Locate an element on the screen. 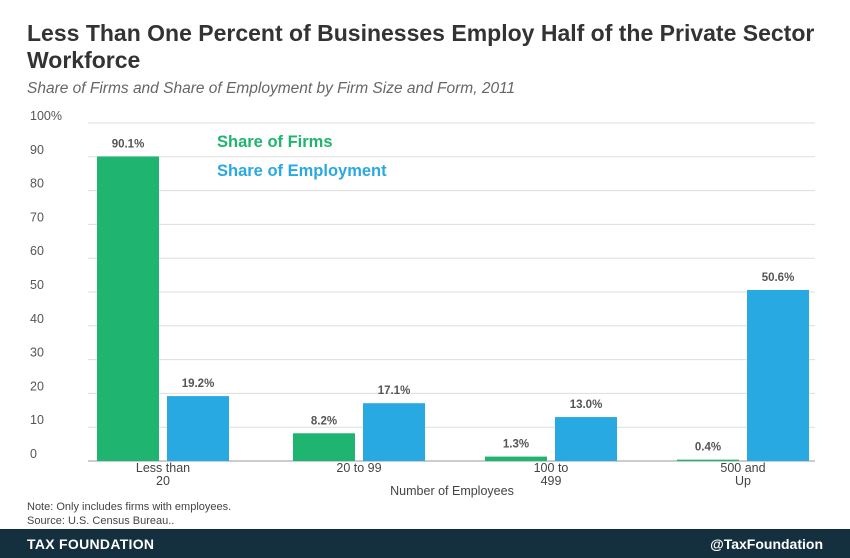 Image resolution: width=850 pixels, height=558 pixels. footer-bar: TAX FOUNDATION @TaxFoundation is located at coordinates (425, 543).